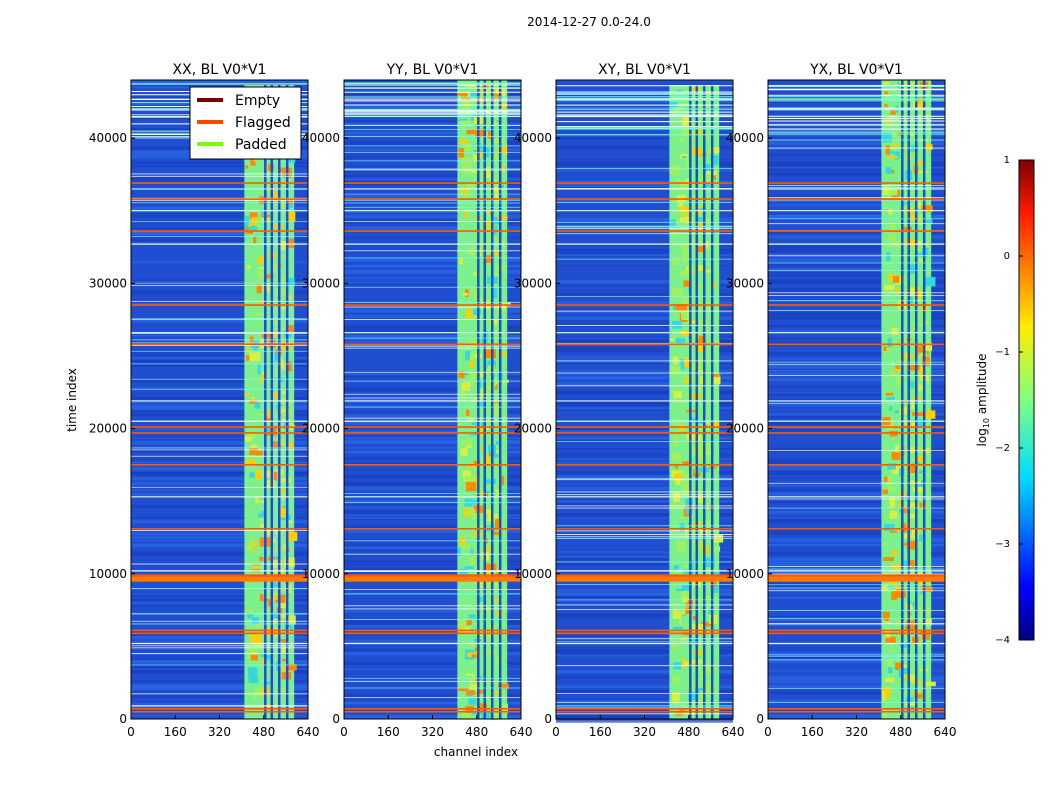 The width and height of the screenshot is (1050, 800). What do you see at coordinates (1002, 448) in the screenshot?
I see `colorbar-tick-label: −2` at bounding box center [1002, 448].